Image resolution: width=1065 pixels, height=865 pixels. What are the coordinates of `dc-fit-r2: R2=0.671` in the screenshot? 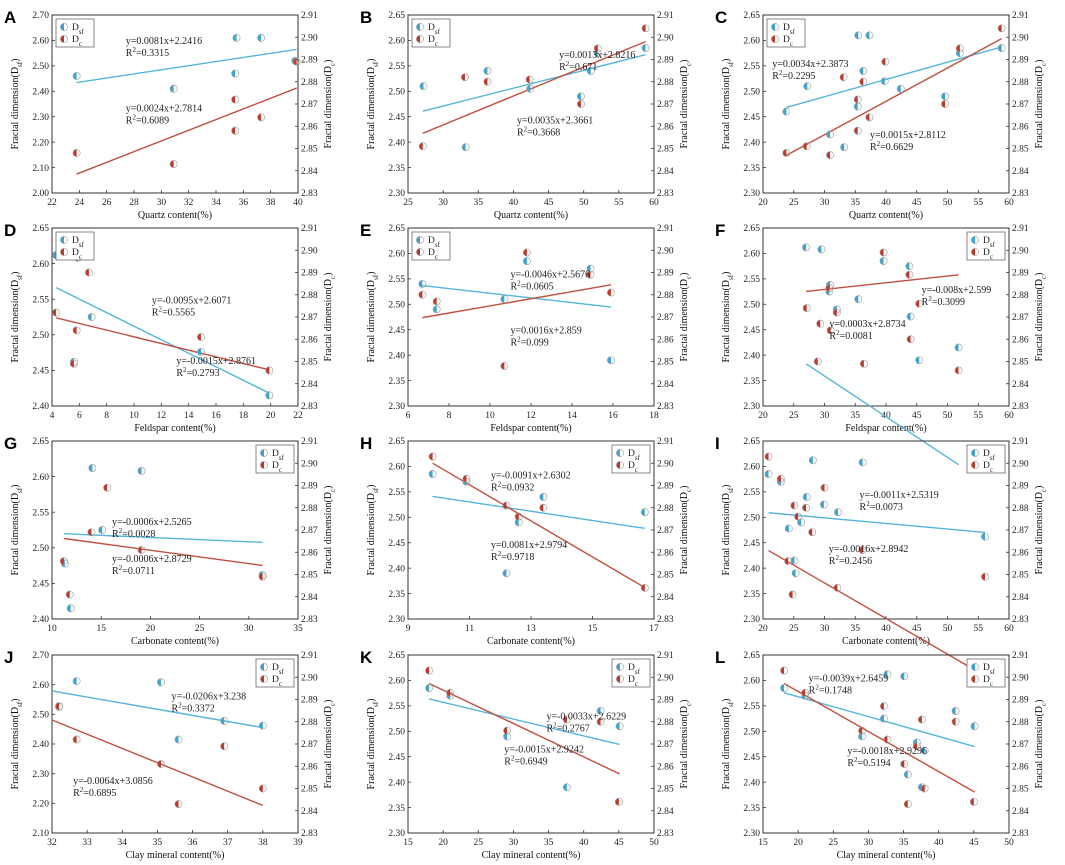 It's located at (578, 66).